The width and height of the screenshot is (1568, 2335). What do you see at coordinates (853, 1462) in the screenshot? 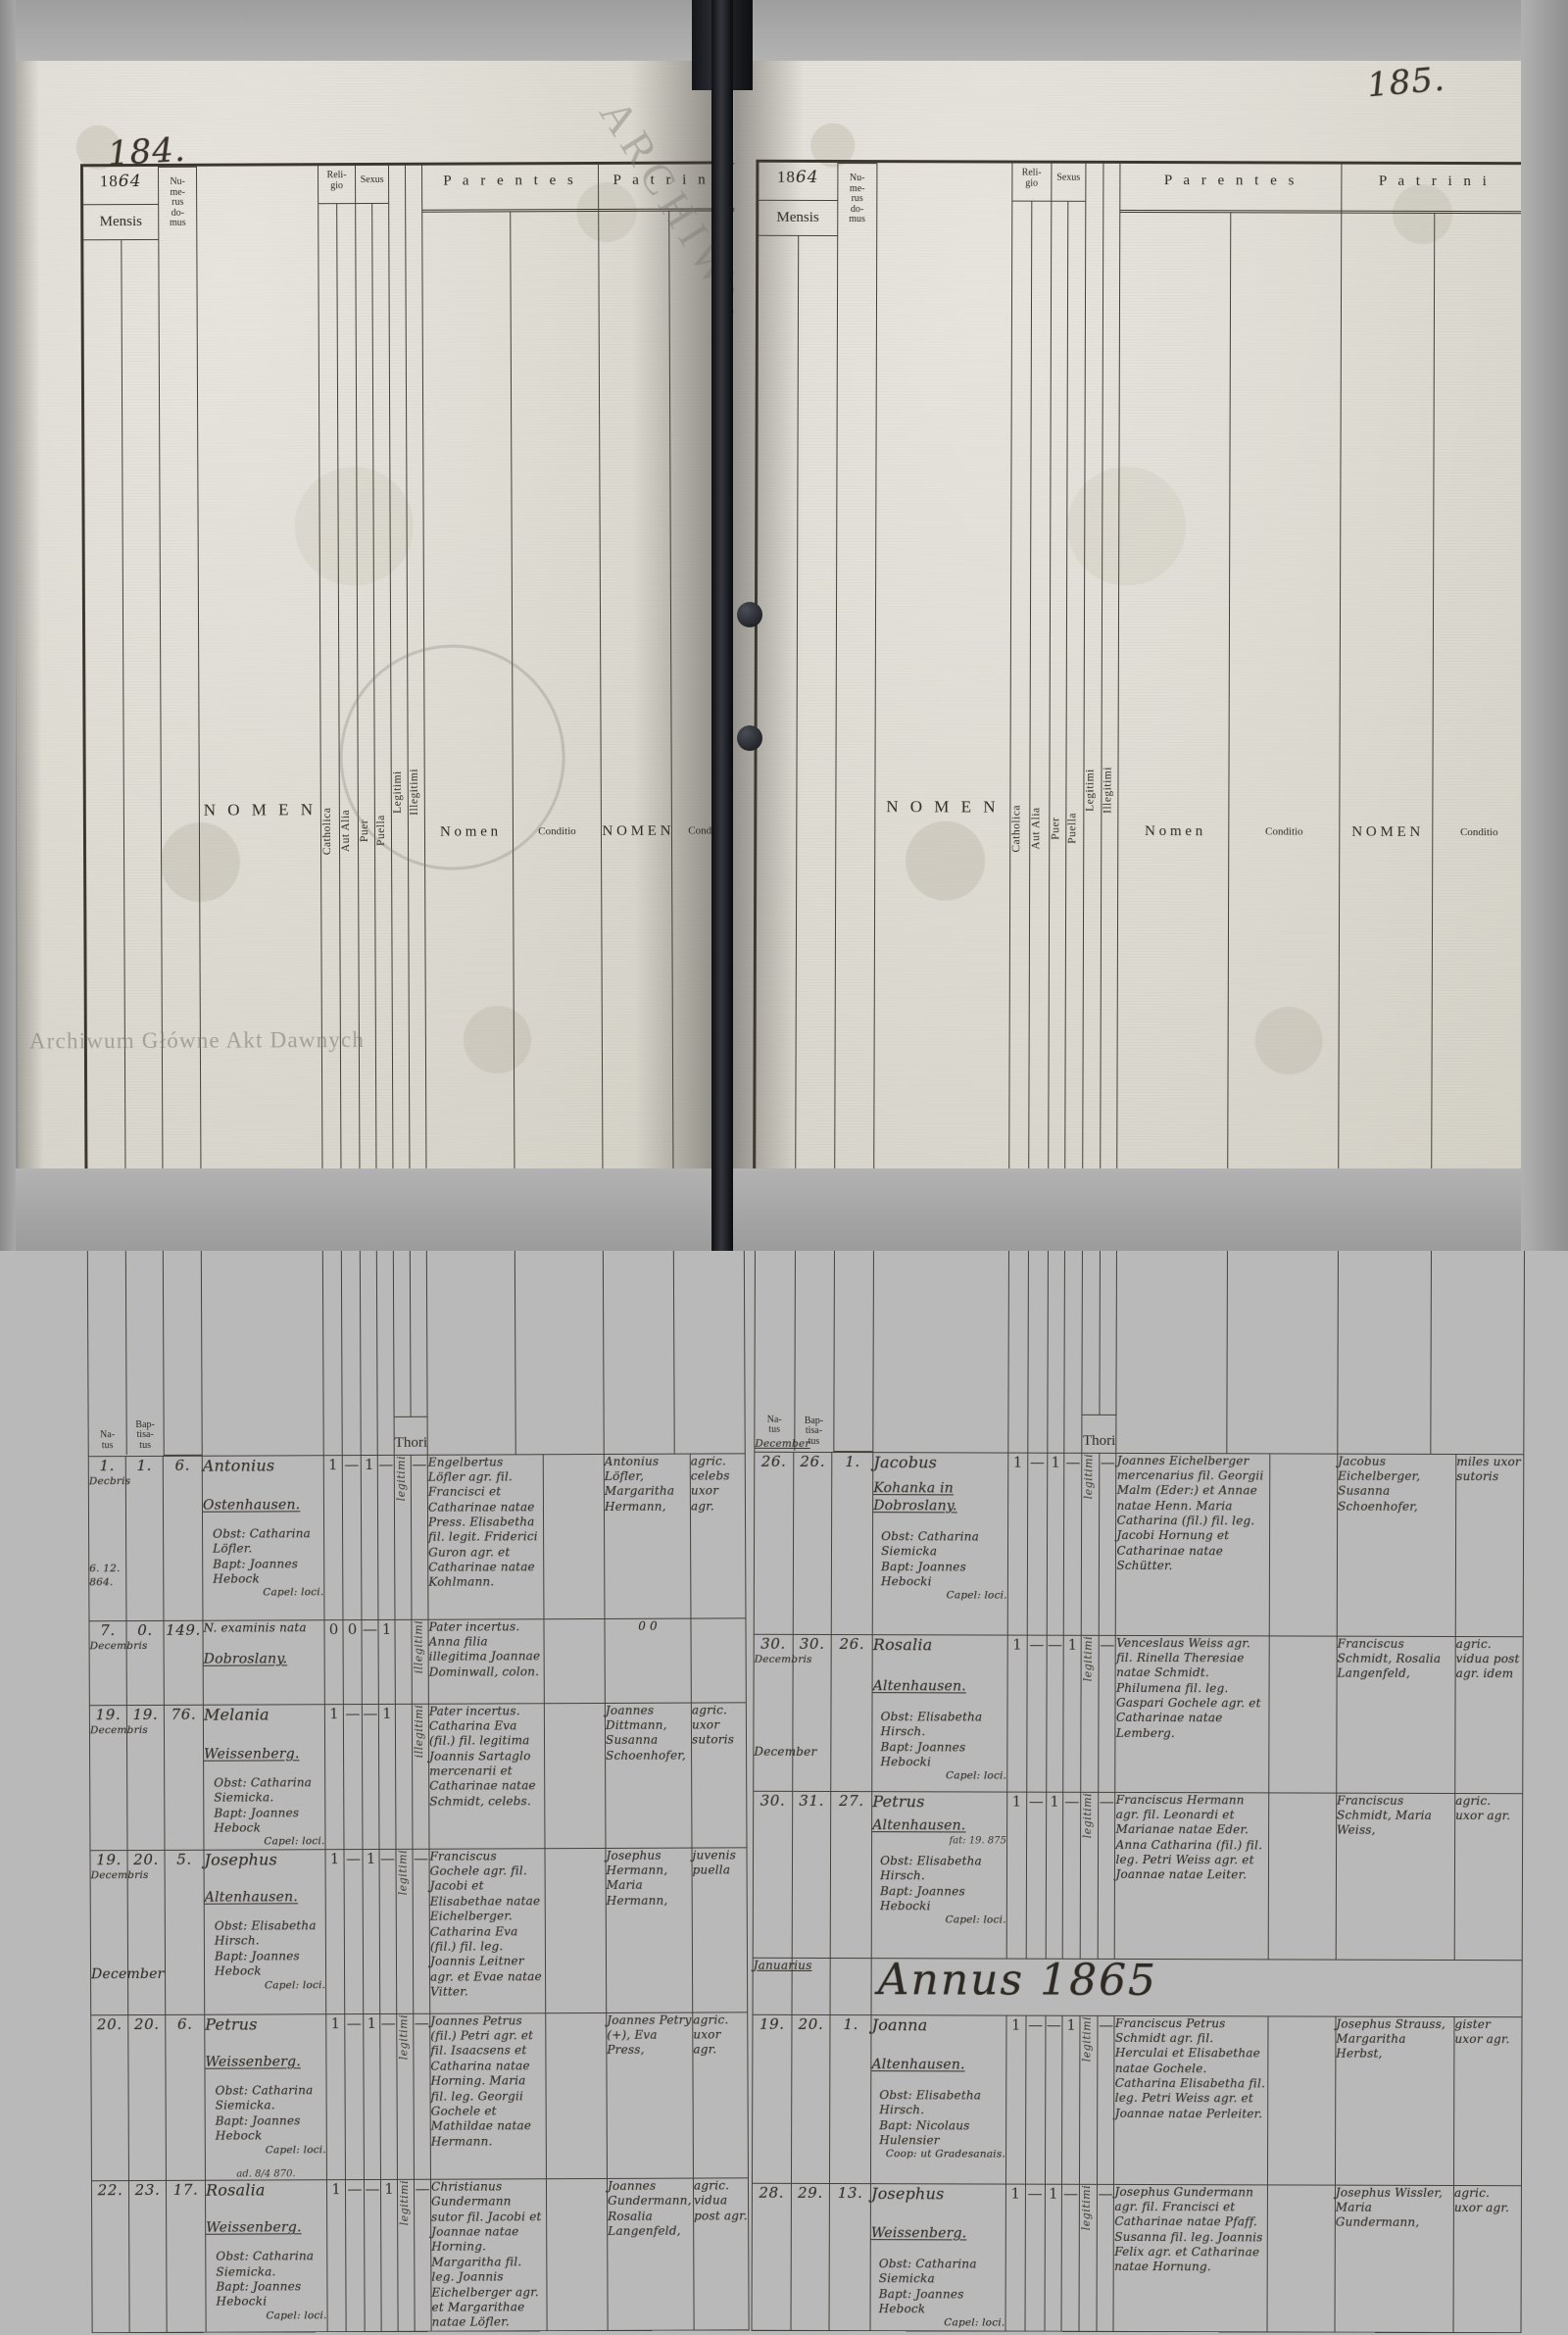
I see `row-domus: 1.` at bounding box center [853, 1462].